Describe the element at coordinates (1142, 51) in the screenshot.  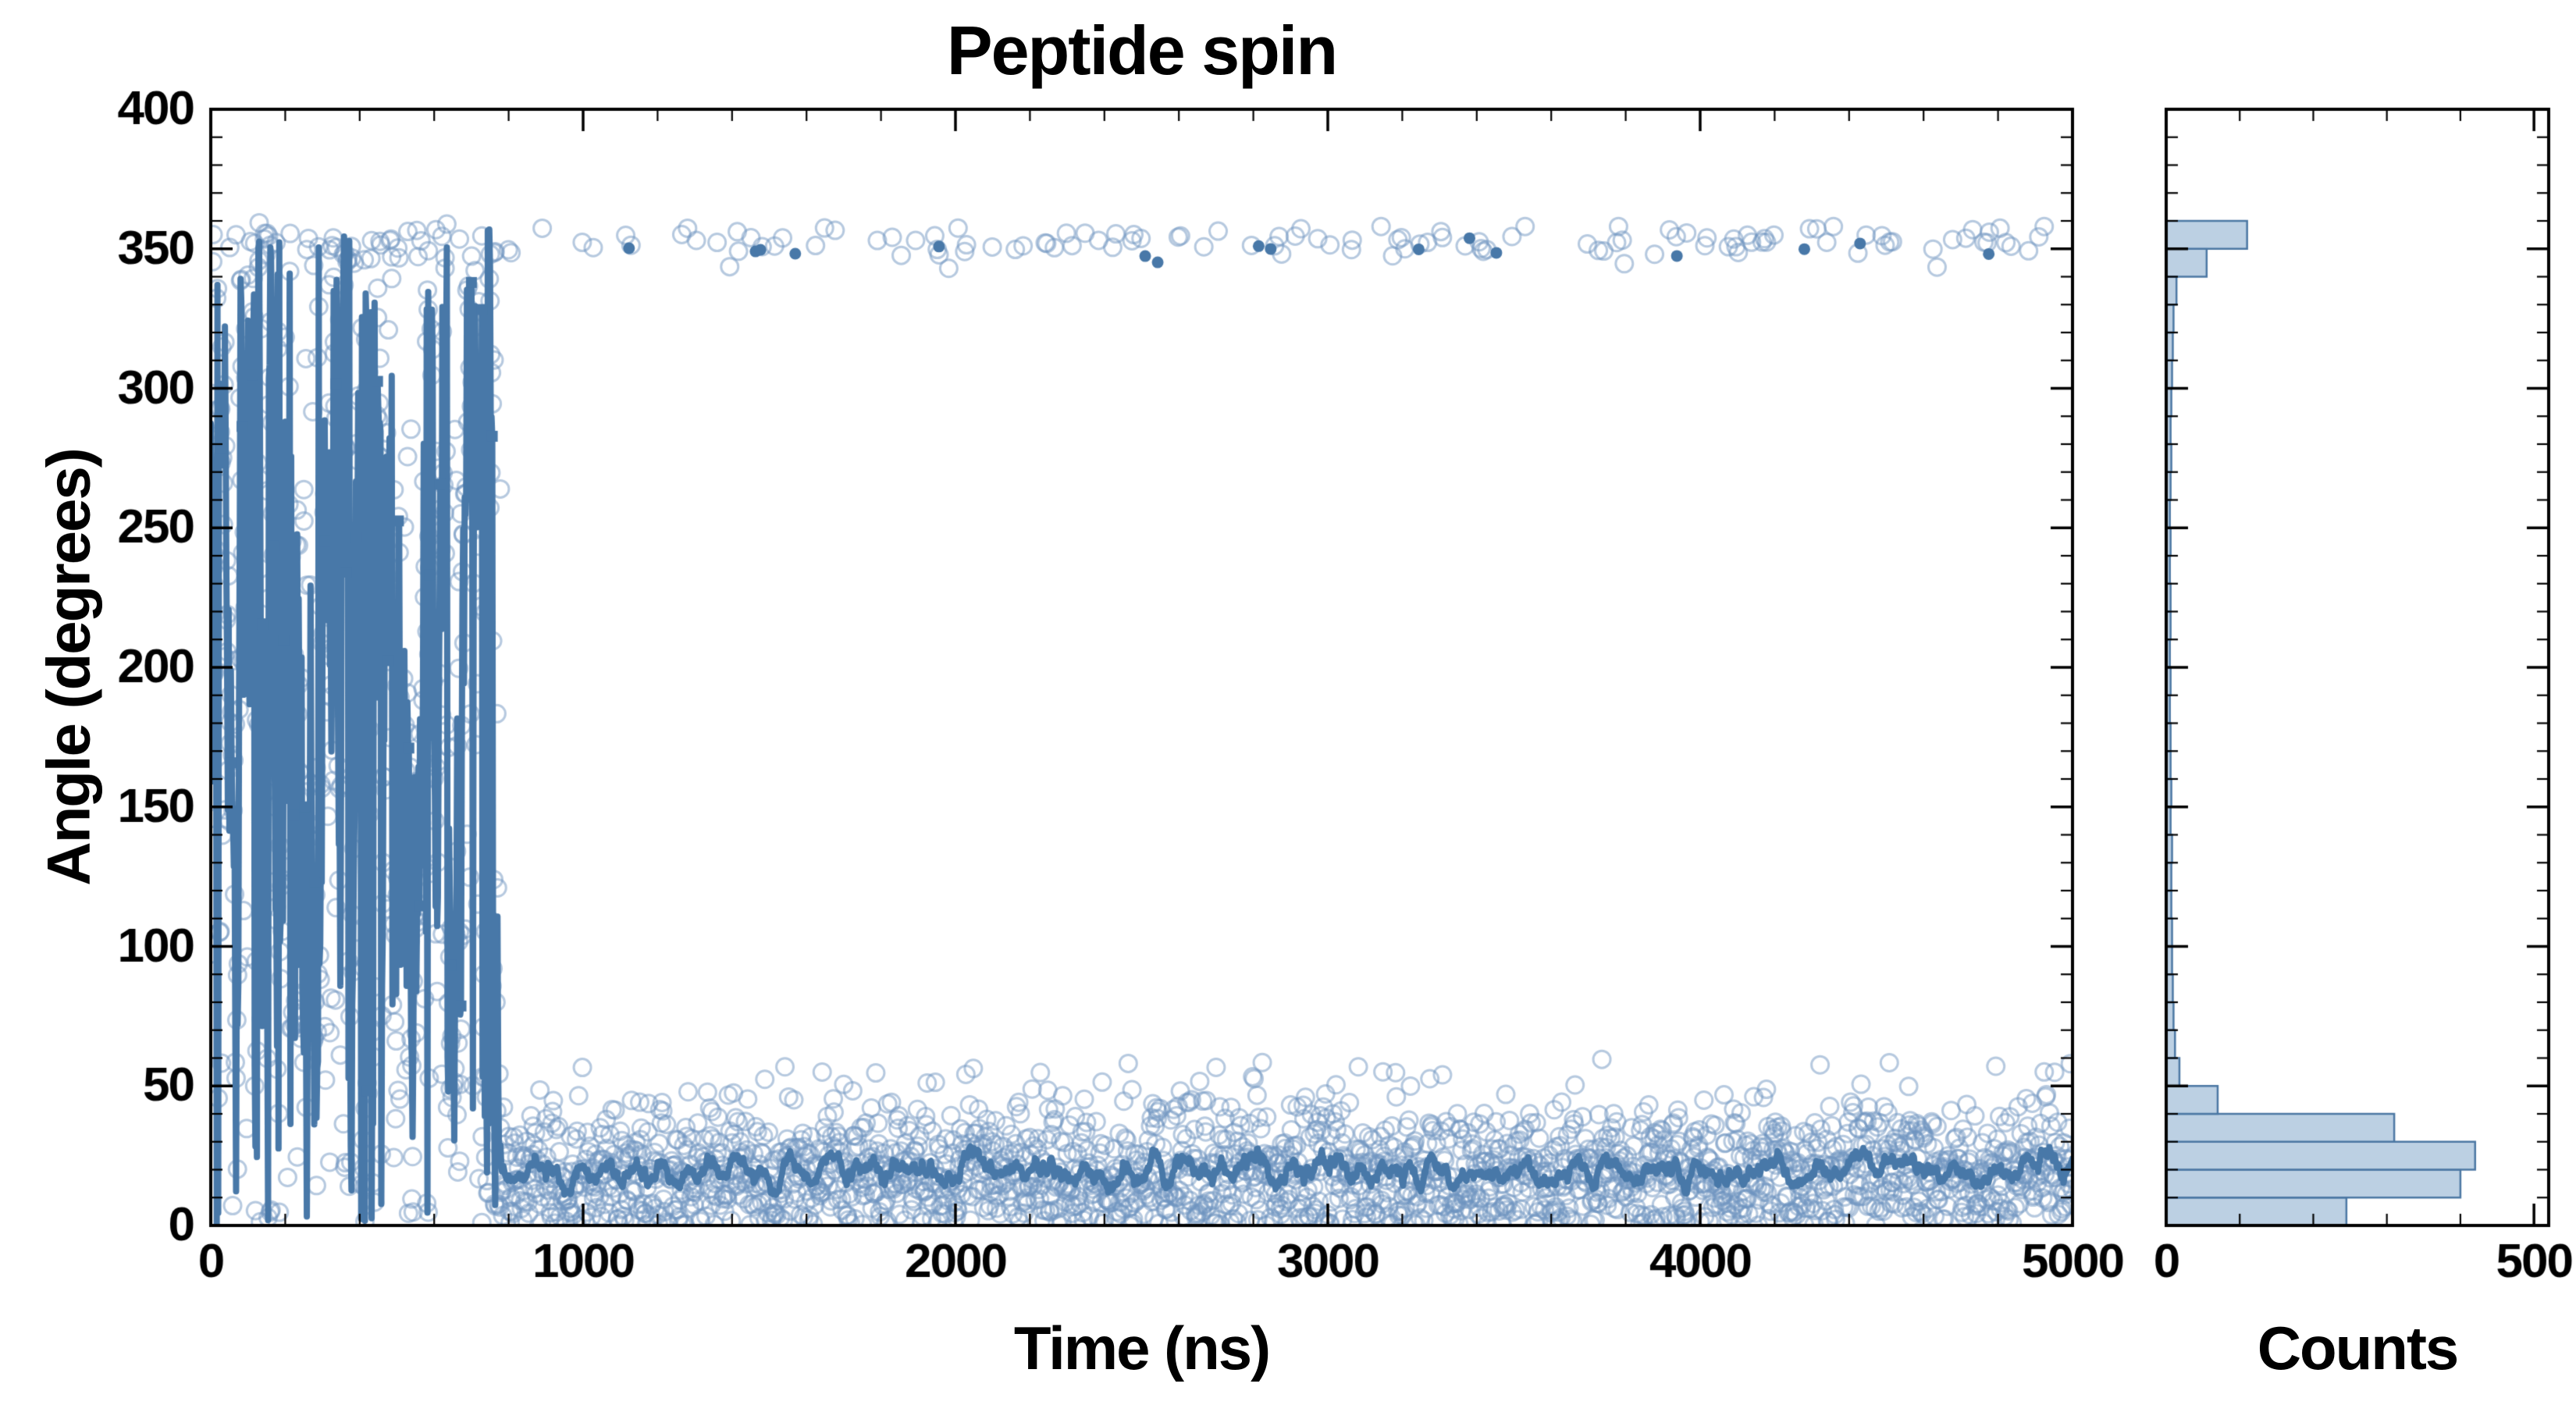
I see `chart-title: Peptide spin` at that location.